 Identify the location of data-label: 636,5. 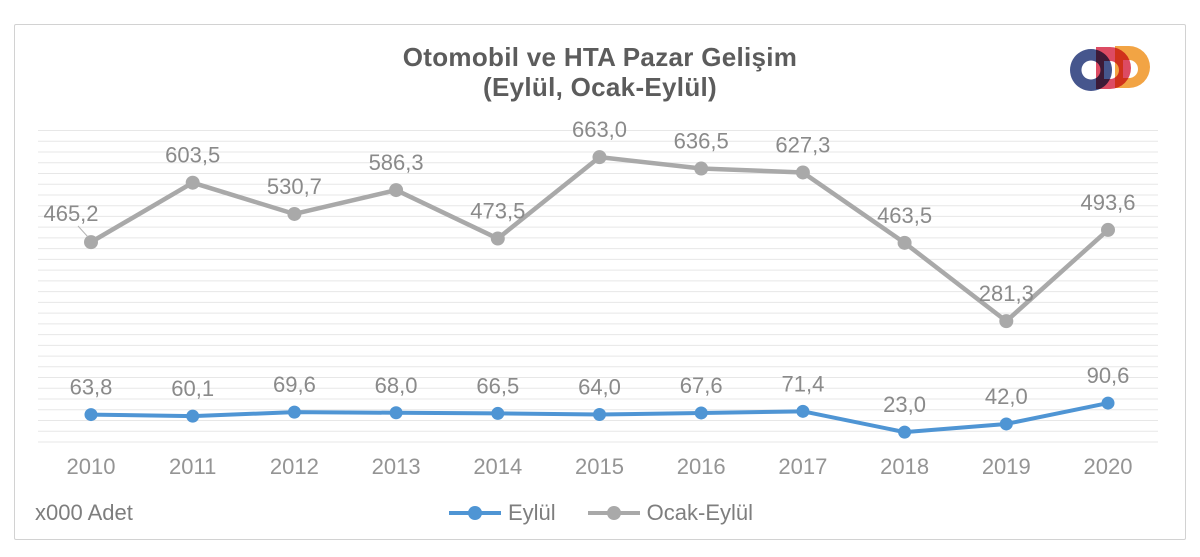
(701, 141).